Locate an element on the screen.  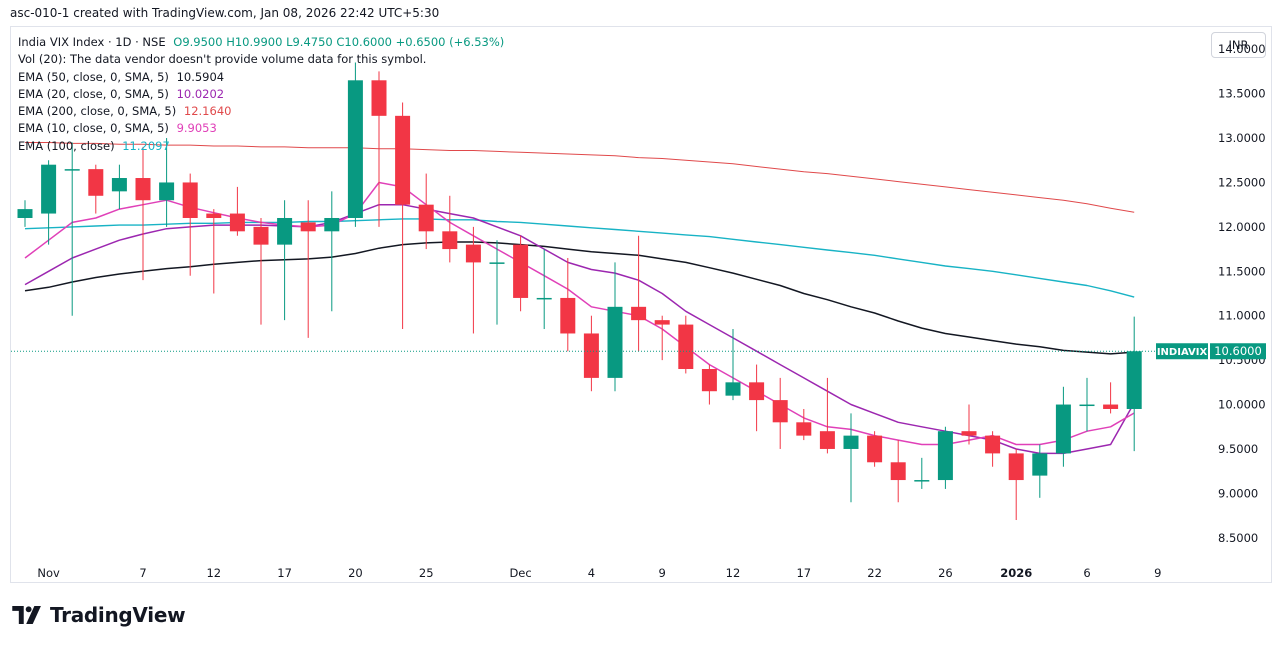
ema-row-200: EMA (200, close, 0, SMA, 5) 12.1640 is located at coordinates (261, 111).